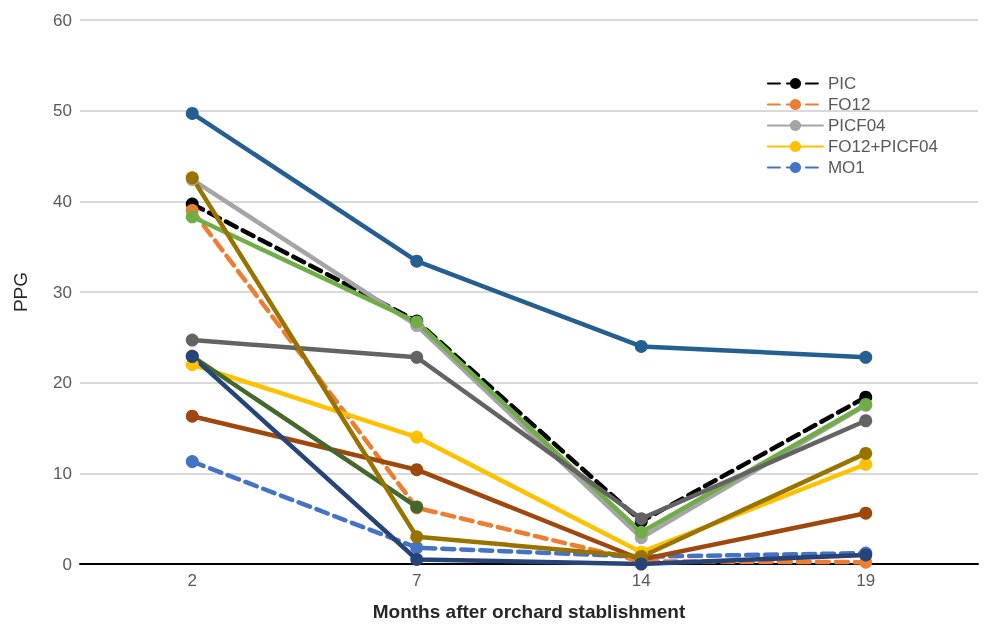 The height and width of the screenshot is (639, 1003). What do you see at coordinates (846, 167) in the screenshot?
I see `legend-label: MO1` at bounding box center [846, 167].